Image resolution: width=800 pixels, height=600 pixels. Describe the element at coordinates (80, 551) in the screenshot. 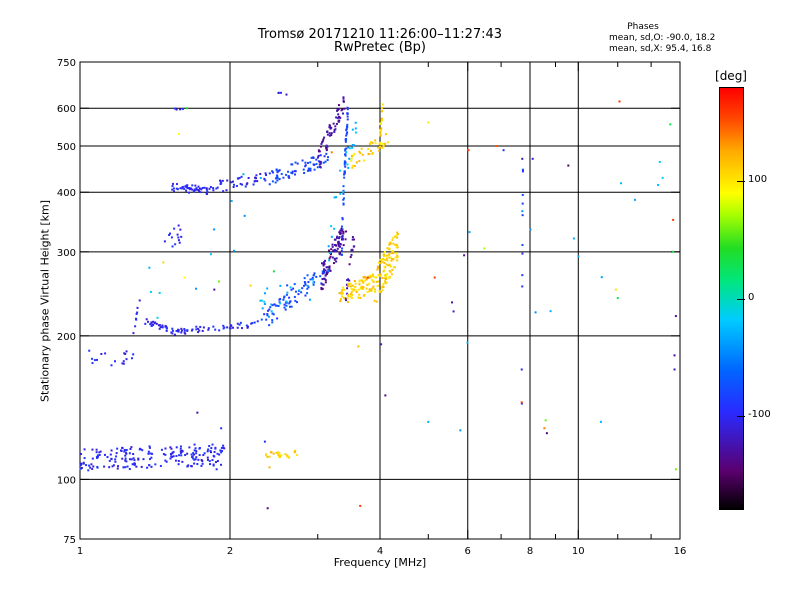

I see `x-tick-label: 1` at that location.